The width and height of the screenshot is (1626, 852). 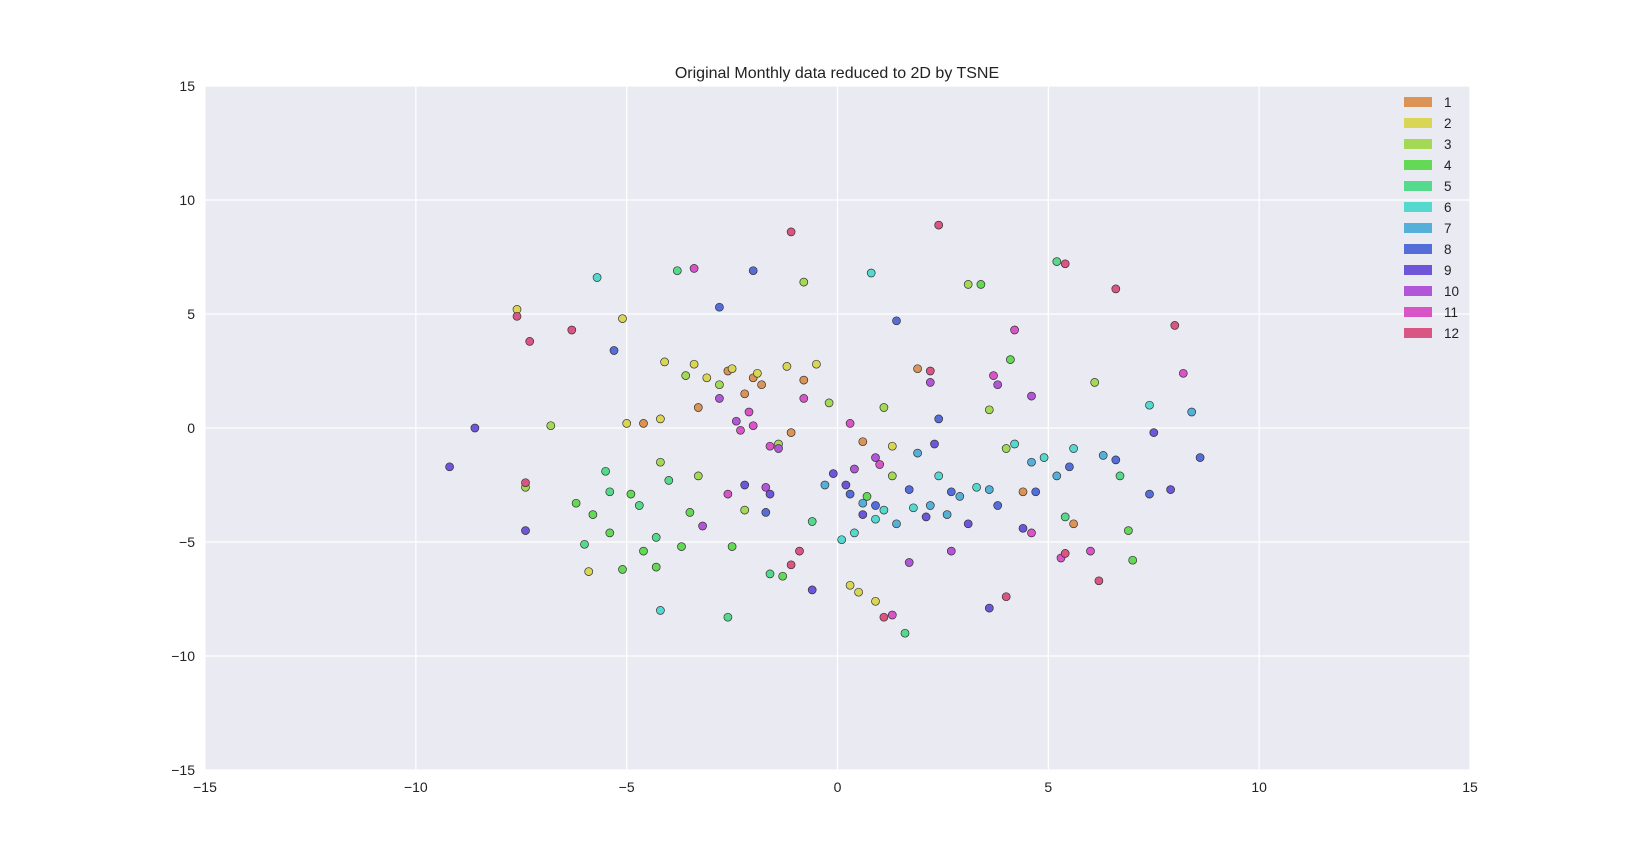 What do you see at coordinates (1448, 186) in the screenshot?
I see `legend-label-5: 5` at bounding box center [1448, 186].